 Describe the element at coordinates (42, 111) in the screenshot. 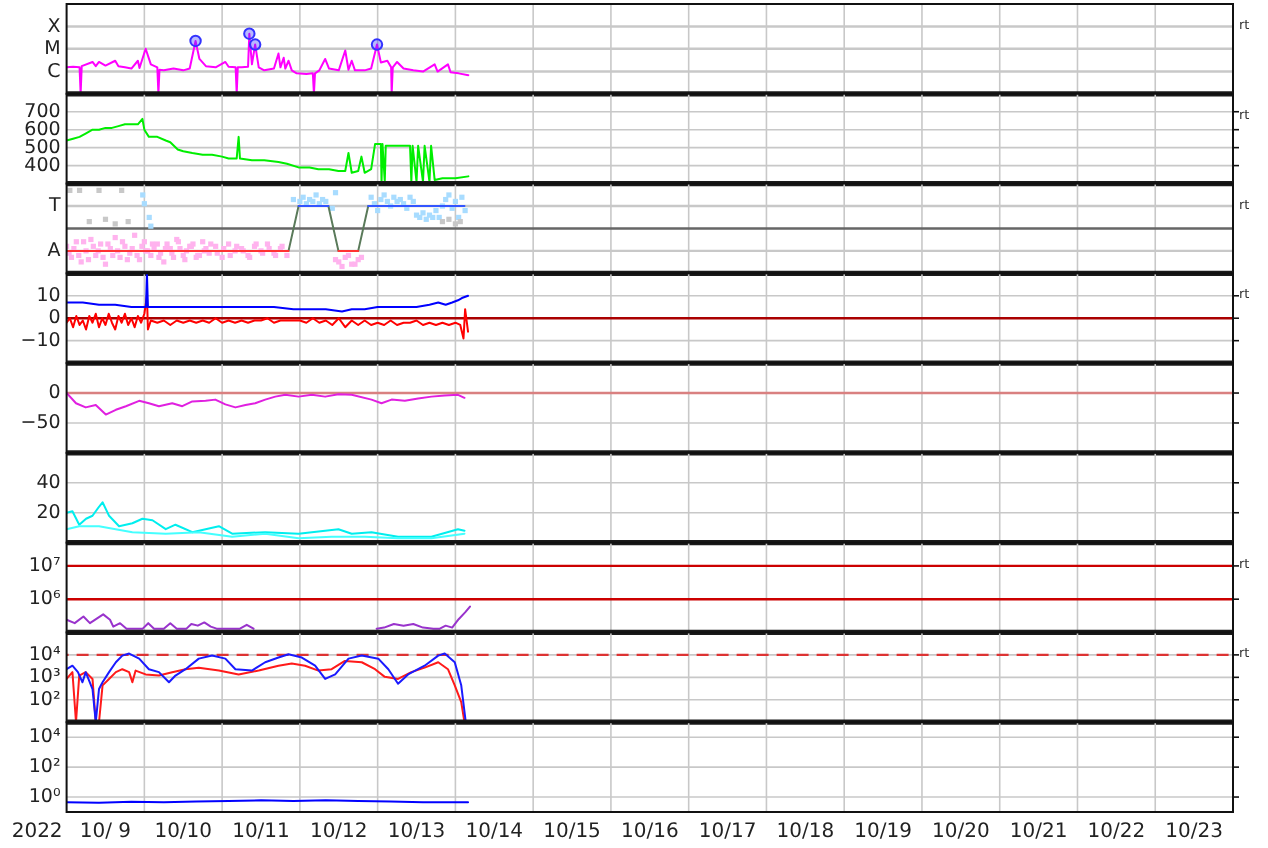

I see `y-tick-label: 700` at that location.